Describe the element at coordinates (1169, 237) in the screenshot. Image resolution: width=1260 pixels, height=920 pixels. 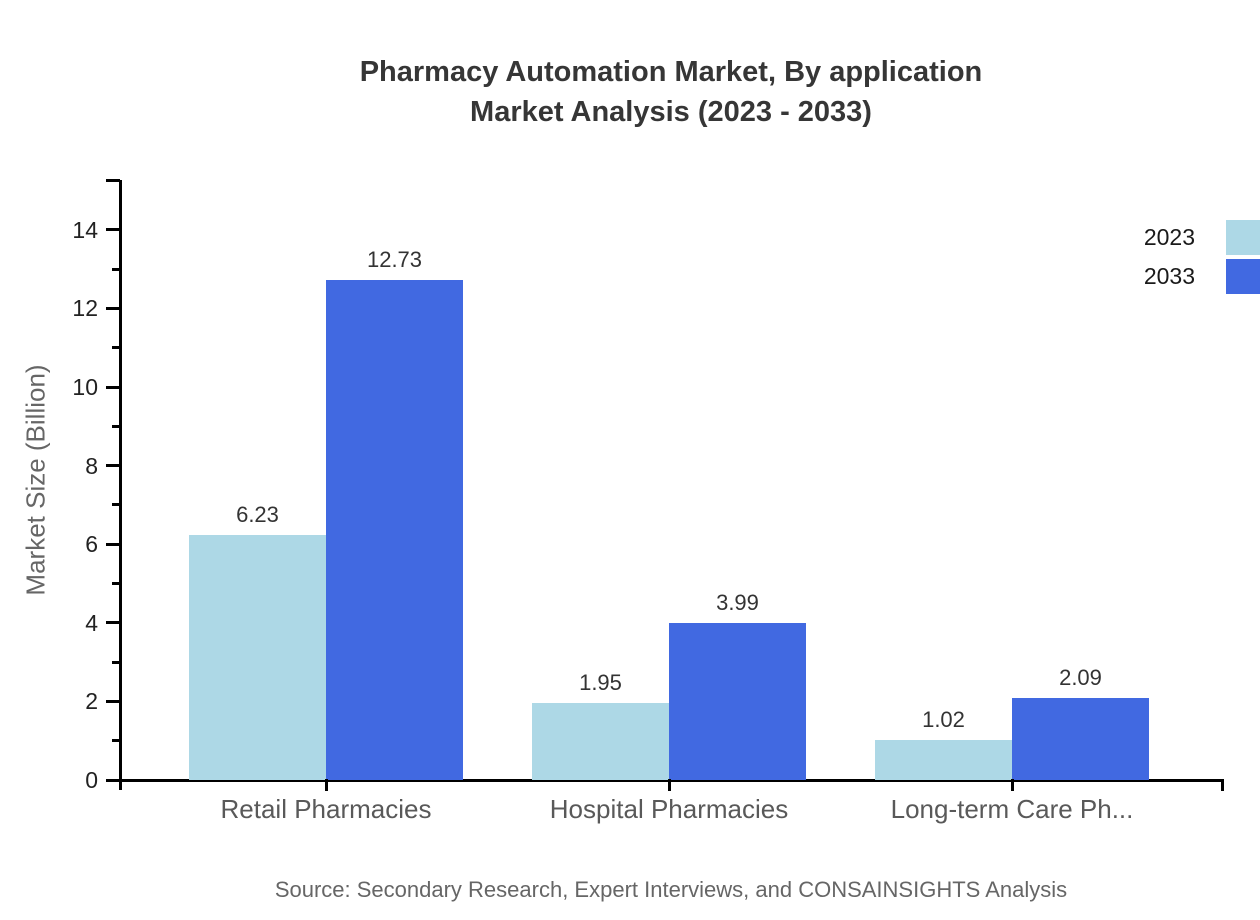
I see `legend-label: 2023` at that location.